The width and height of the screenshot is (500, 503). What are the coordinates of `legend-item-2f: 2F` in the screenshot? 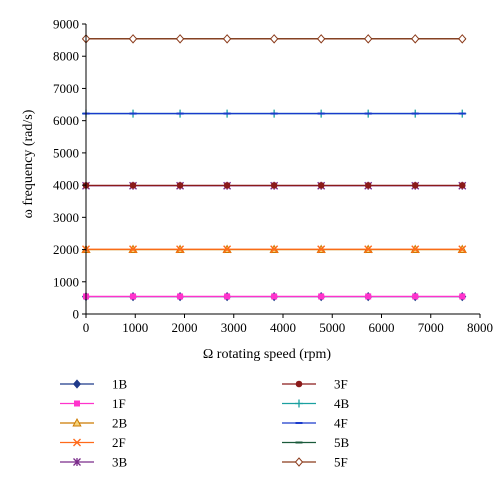 It's located at (93, 442).